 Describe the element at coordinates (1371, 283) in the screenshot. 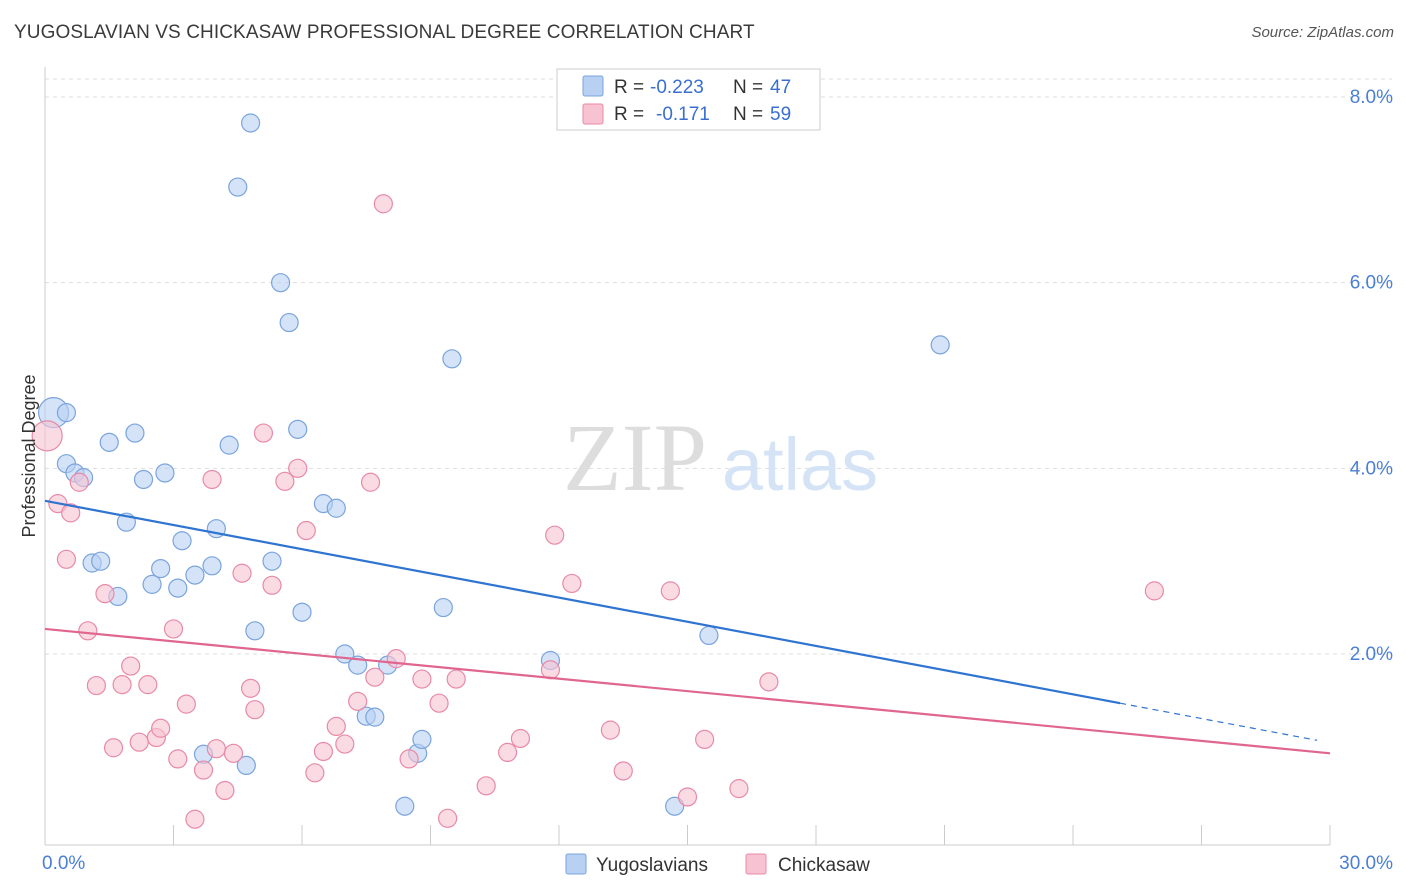

I see `y-tick-label: 6.0%` at that location.